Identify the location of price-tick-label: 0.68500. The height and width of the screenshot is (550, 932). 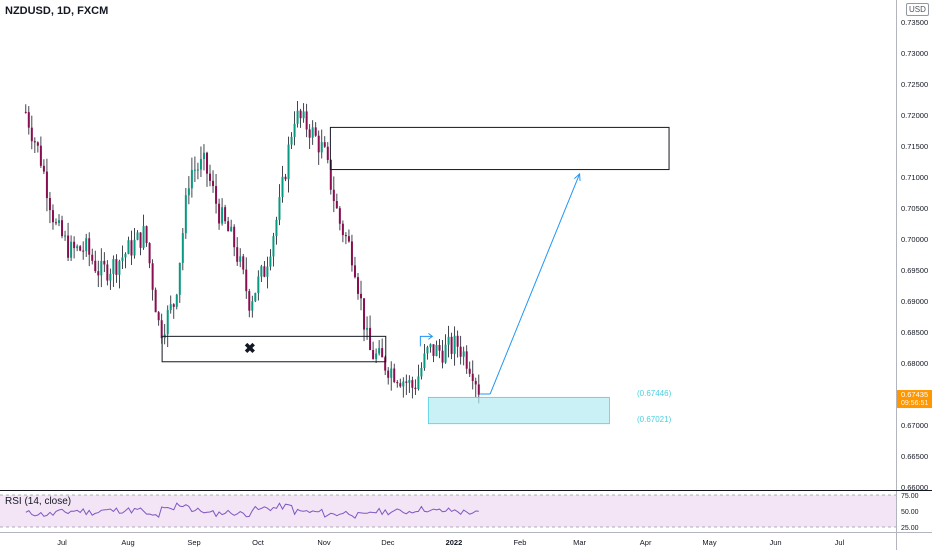
(914, 332).